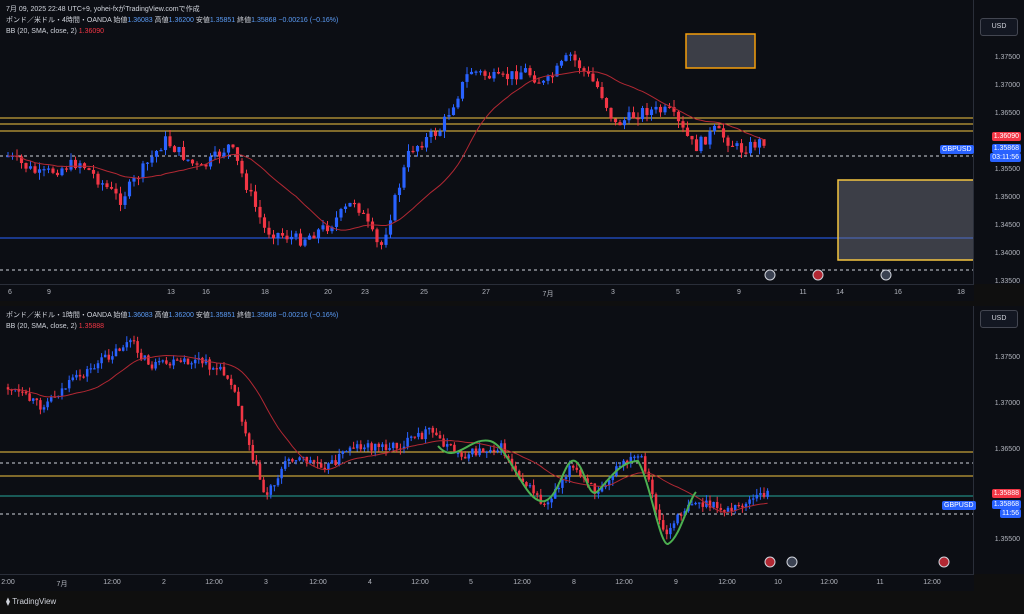 This screenshot has height=614, width=1024. What do you see at coordinates (487, 292) in the screenshot?
I see `time-axis-4h: 6 9 13 16 18 20 23 25 27 7月 3 5 9 11 14 16 18` at bounding box center [487, 292].